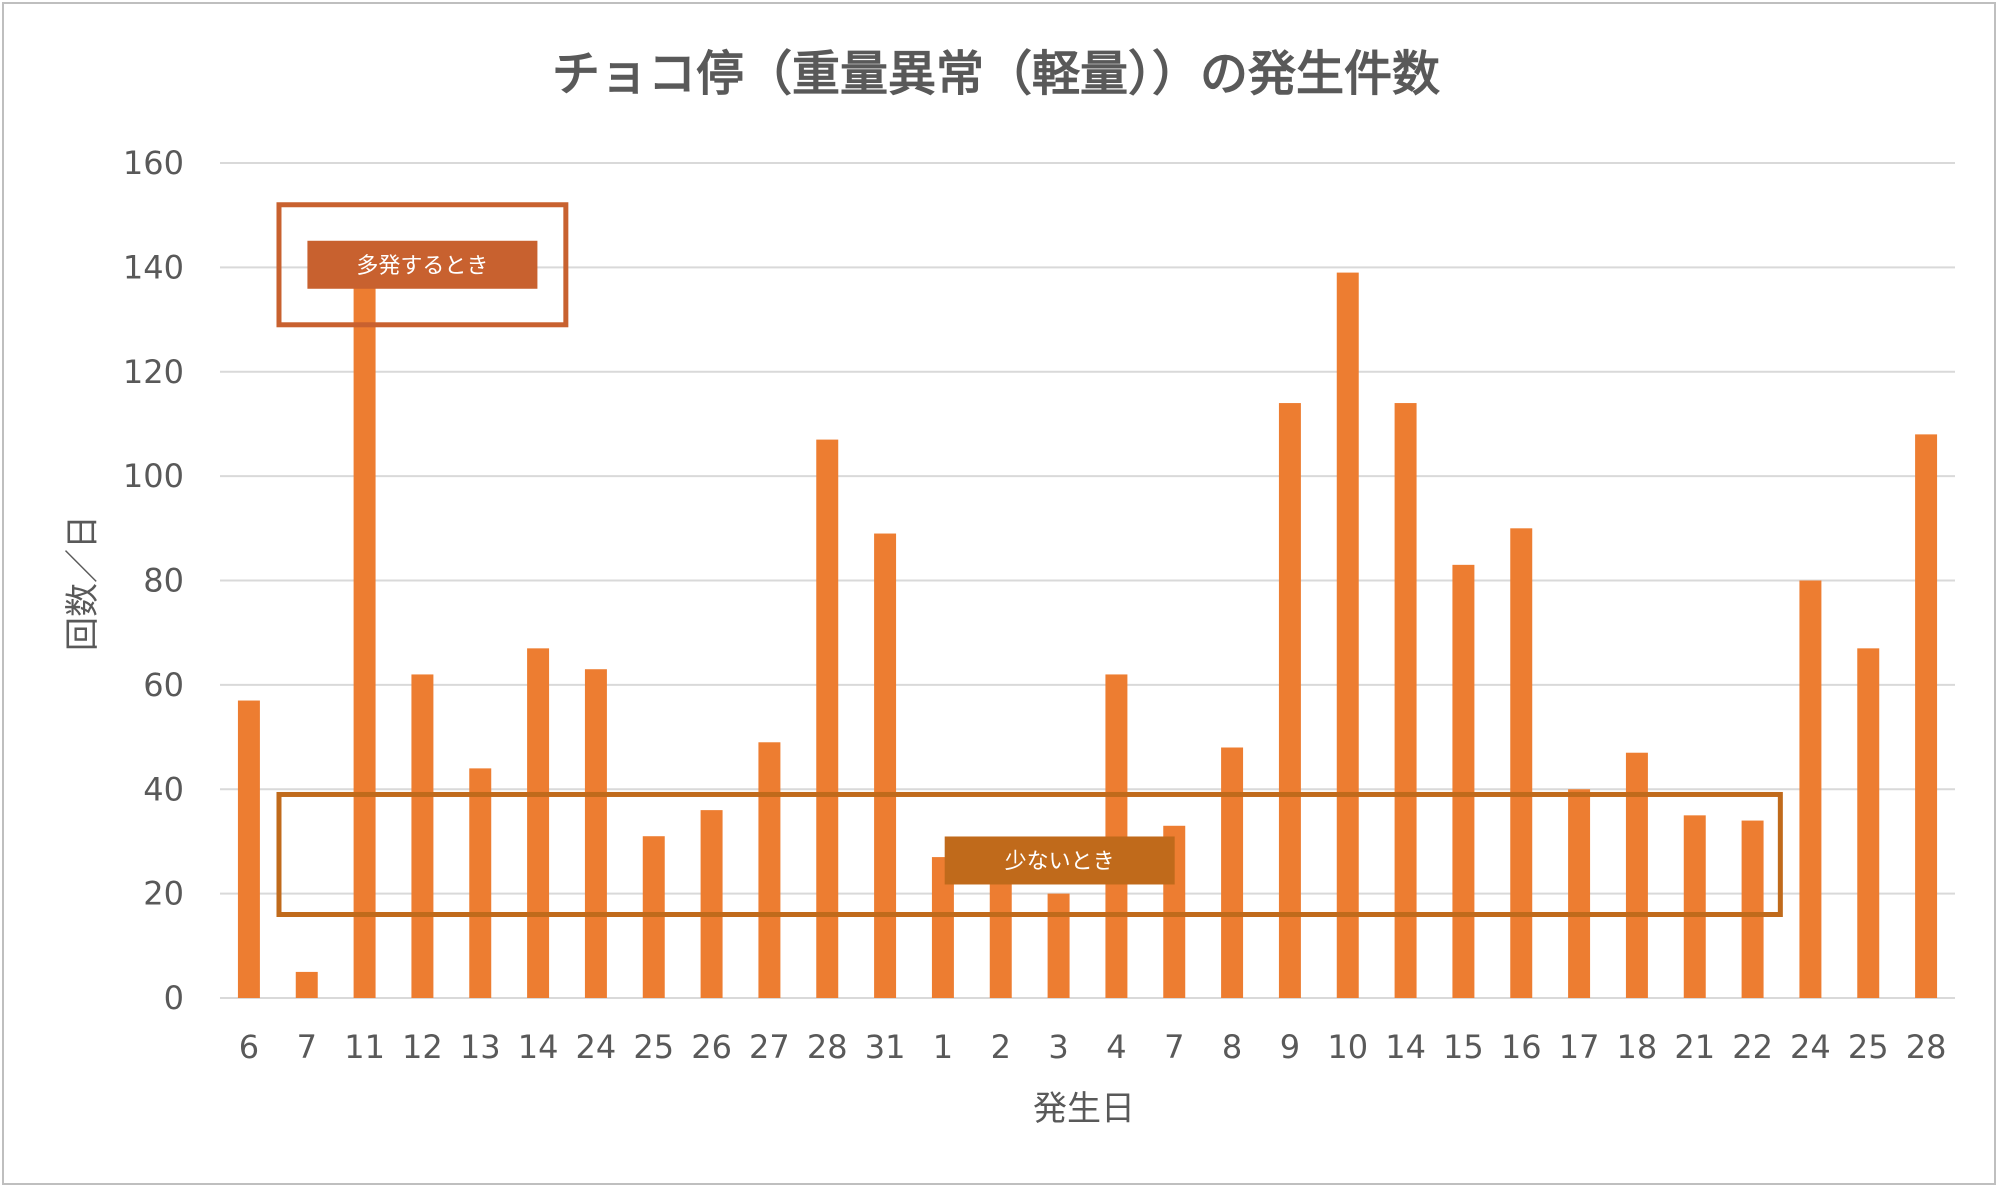 This screenshot has width=2000, height=1189. What do you see at coordinates (1058, 1047) in the screenshot?
I see `x-tick-label: 3` at bounding box center [1058, 1047].